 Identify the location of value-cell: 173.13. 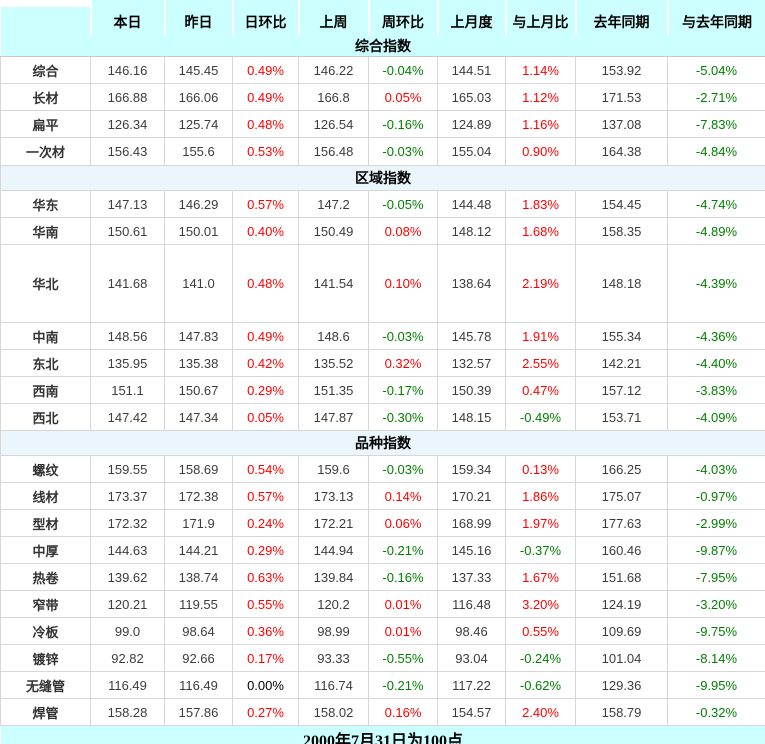
(333, 496).